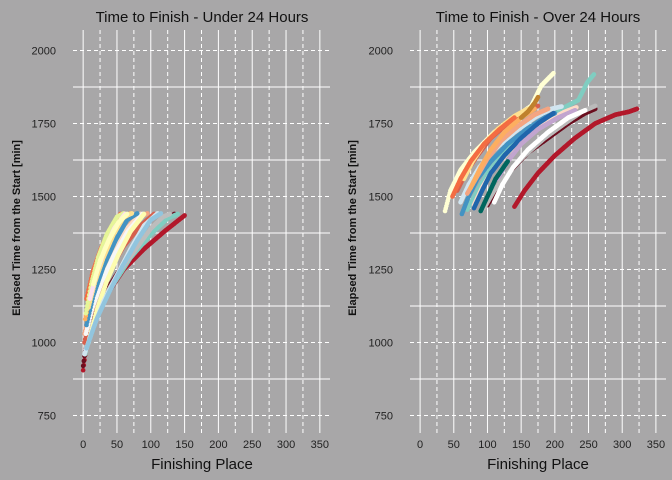 The width and height of the screenshot is (672, 480). I want to click on y-axis-label-1: Elapsed Time from the Start [min], so click(17, 228).